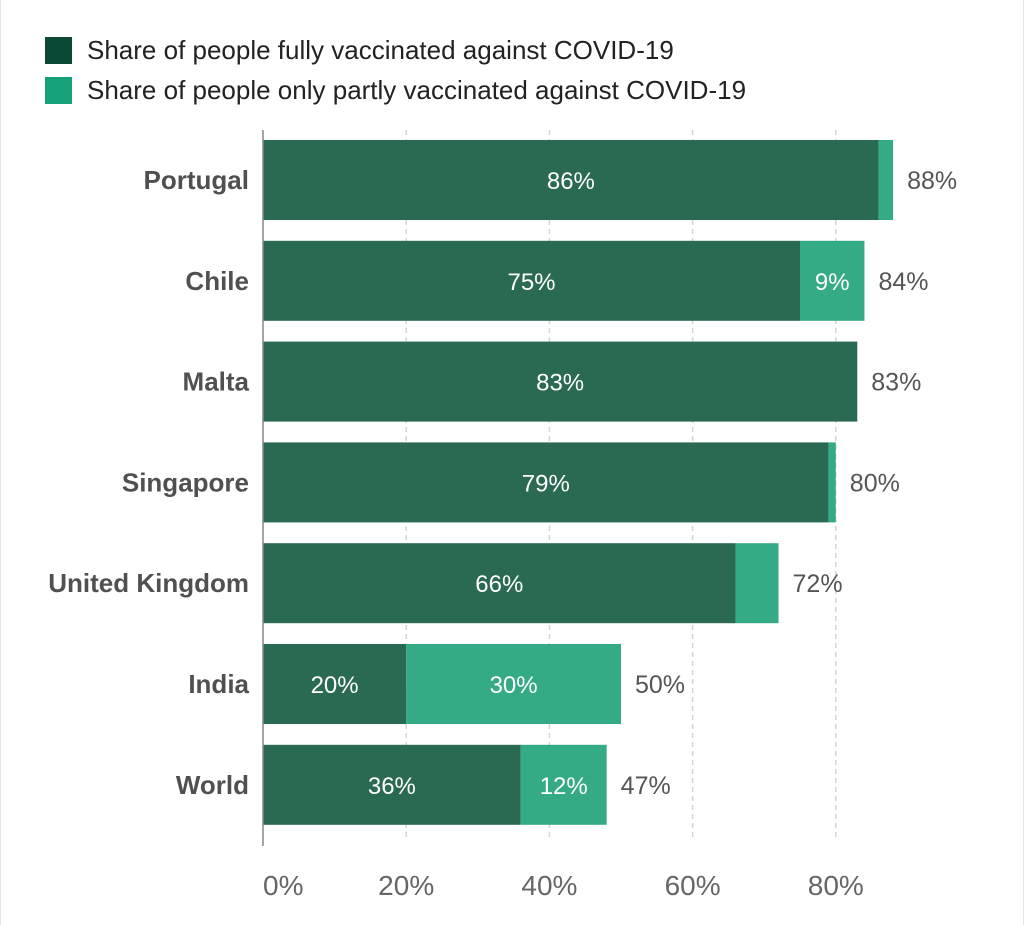 This screenshot has width=1024, height=925. What do you see at coordinates (216, 382) in the screenshot?
I see `category-label: Malta` at bounding box center [216, 382].